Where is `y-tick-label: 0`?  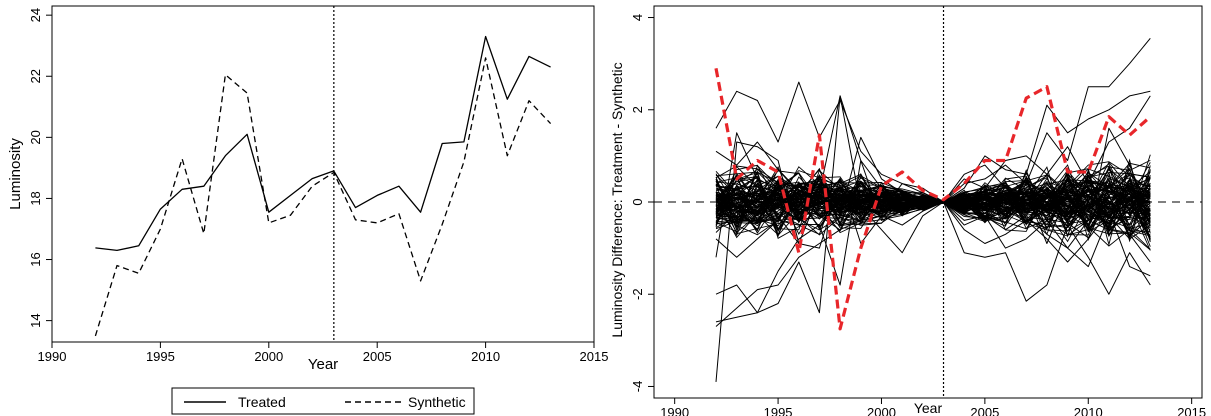 y-tick-label: 0 is located at coordinates (637, 201).